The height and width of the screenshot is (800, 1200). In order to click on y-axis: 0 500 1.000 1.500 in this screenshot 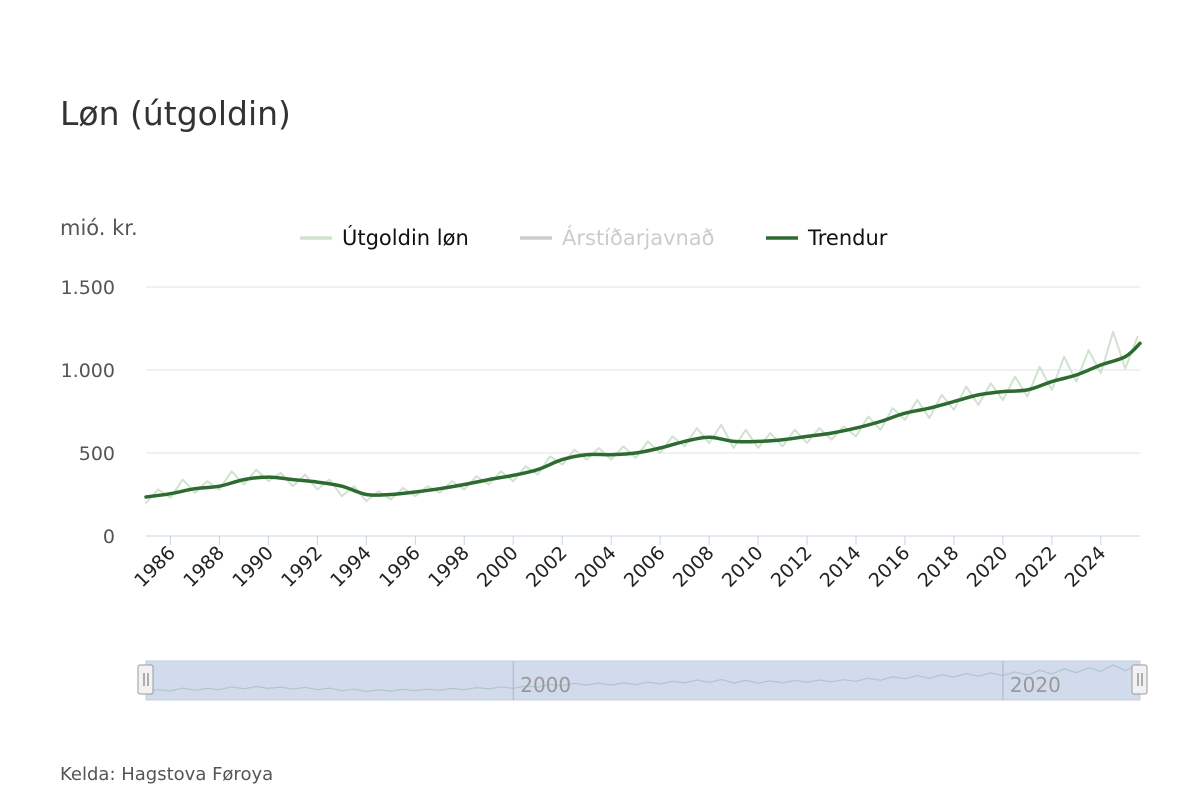, I will do `click(88, 412)`.